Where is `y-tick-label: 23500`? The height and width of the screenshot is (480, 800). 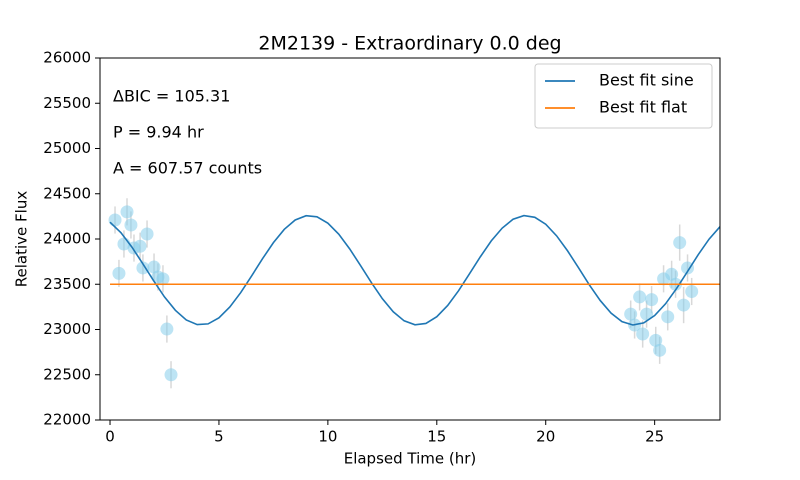
y-tick-label: 23500 is located at coordinates (67, 284).